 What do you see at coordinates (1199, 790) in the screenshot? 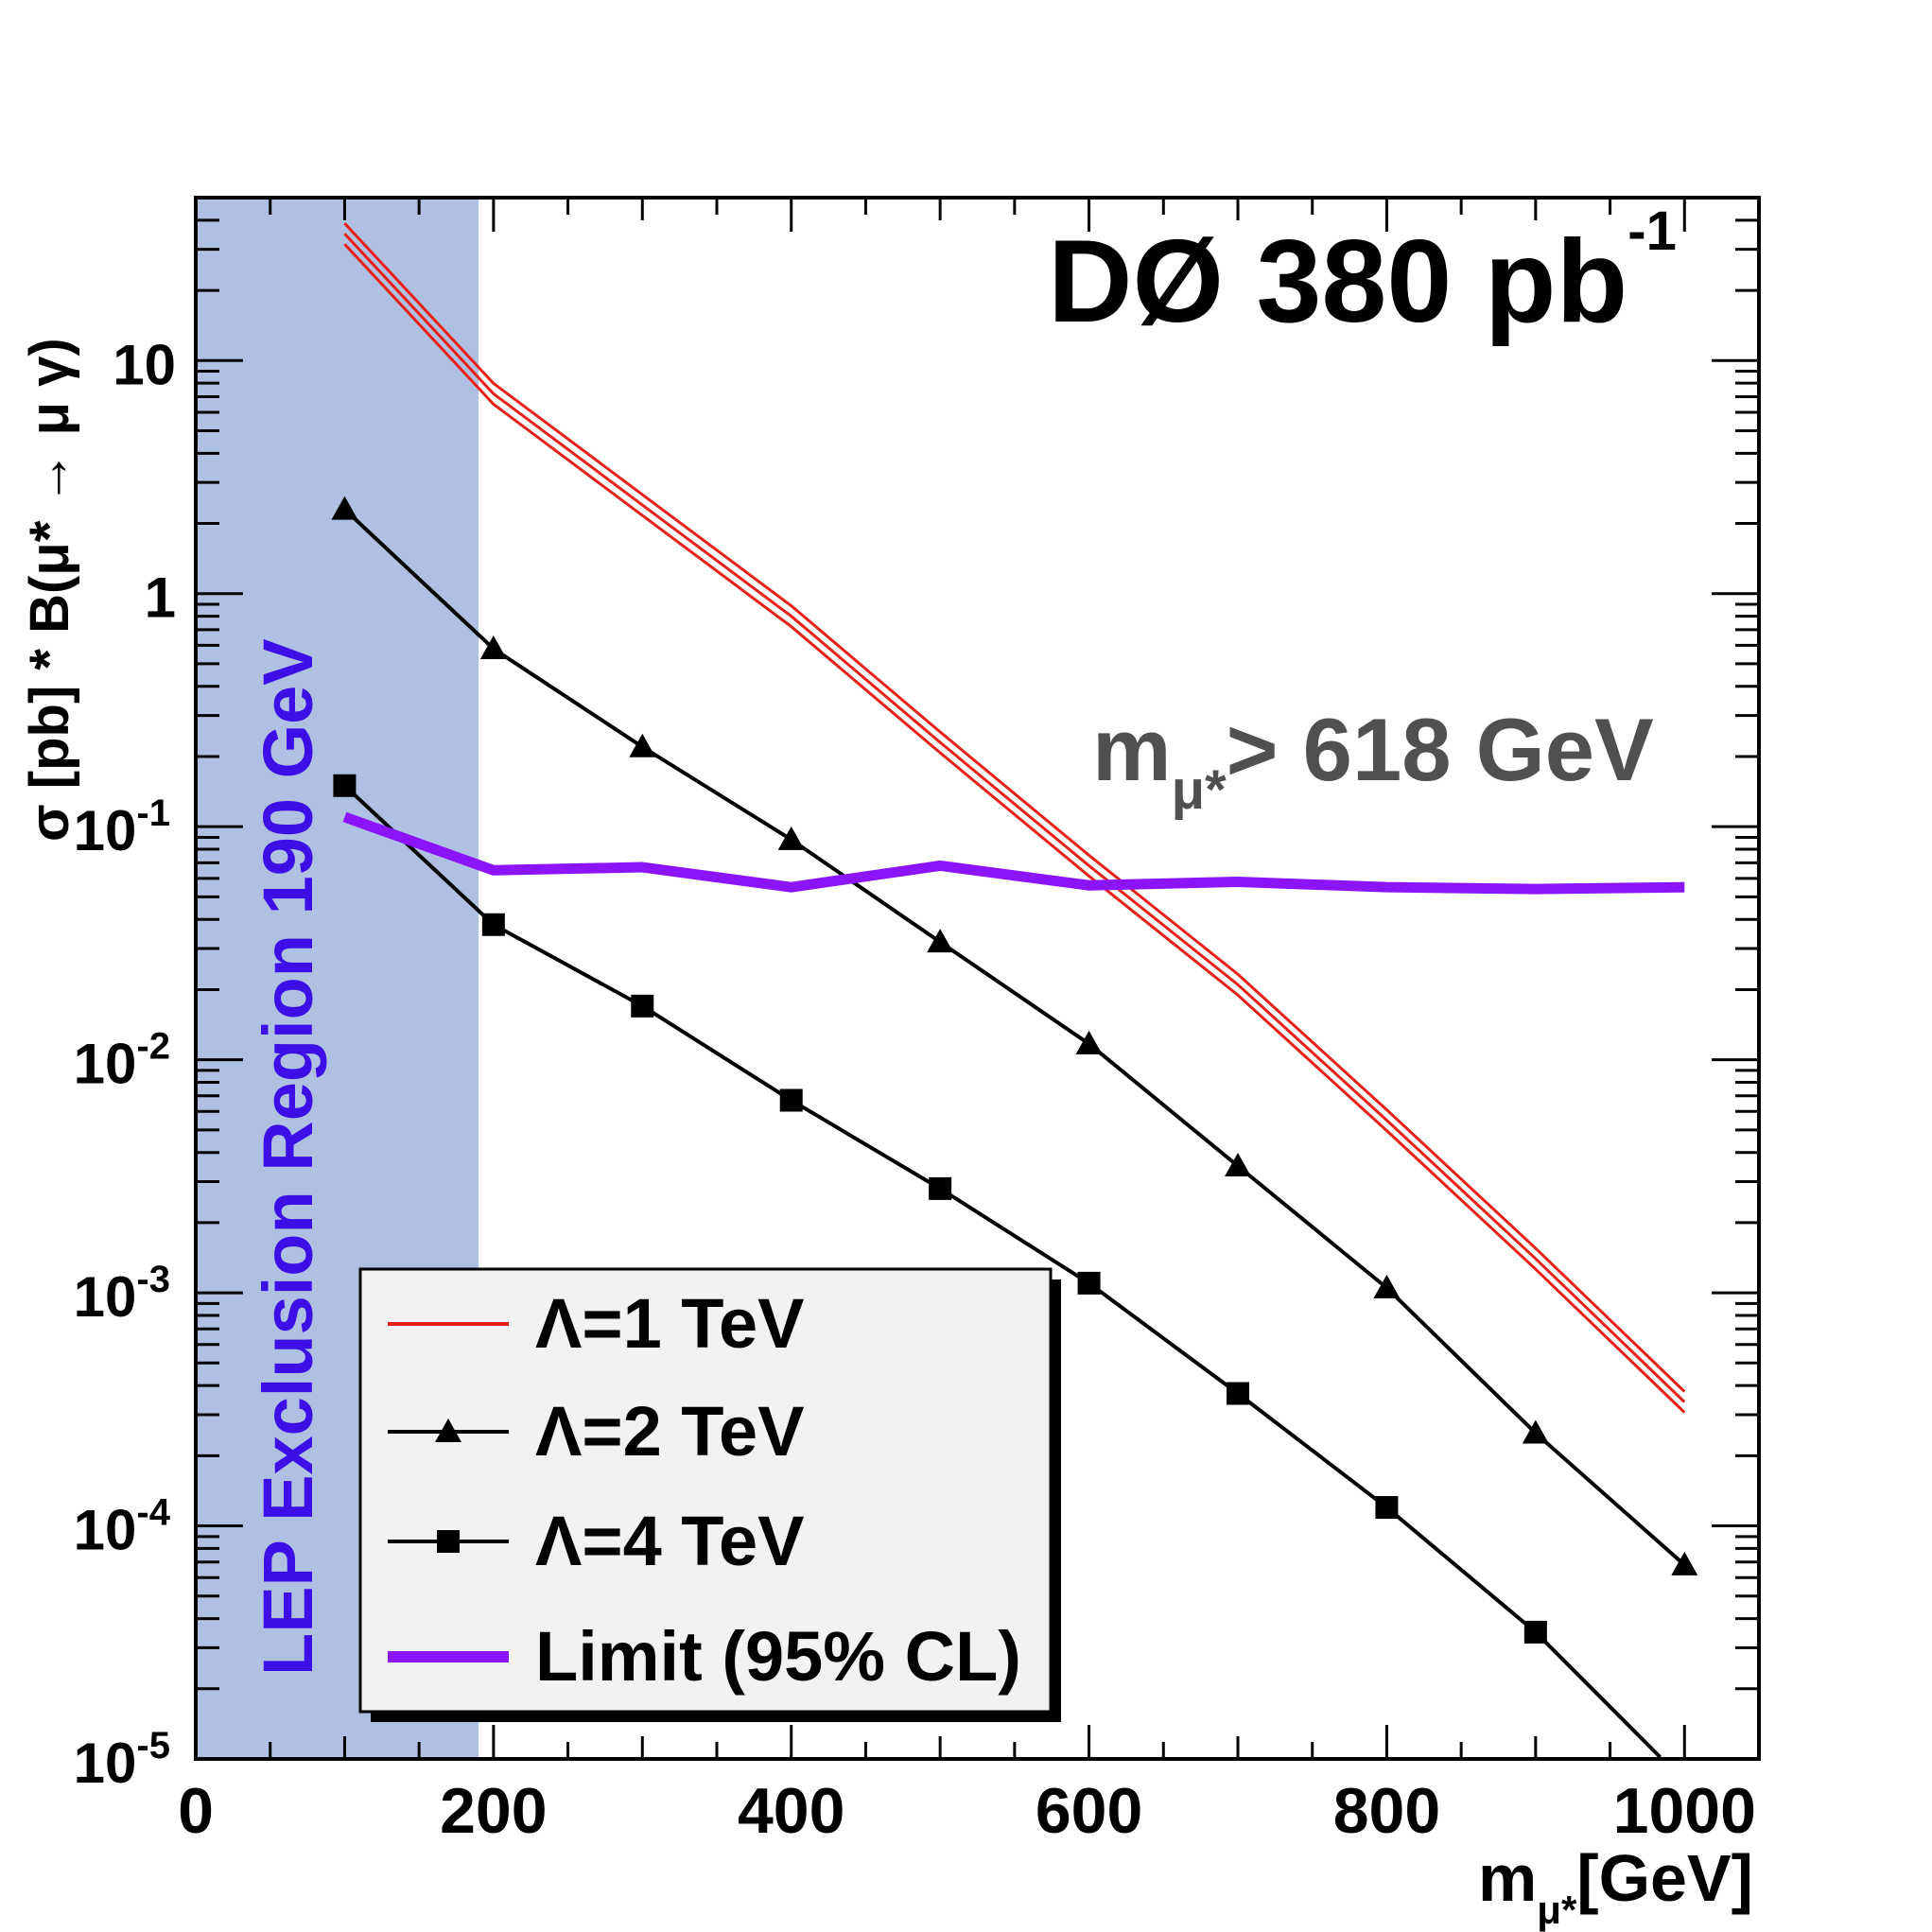
I see `limit-annotation-subscript: μ*` at bounding box center [1199, 790].